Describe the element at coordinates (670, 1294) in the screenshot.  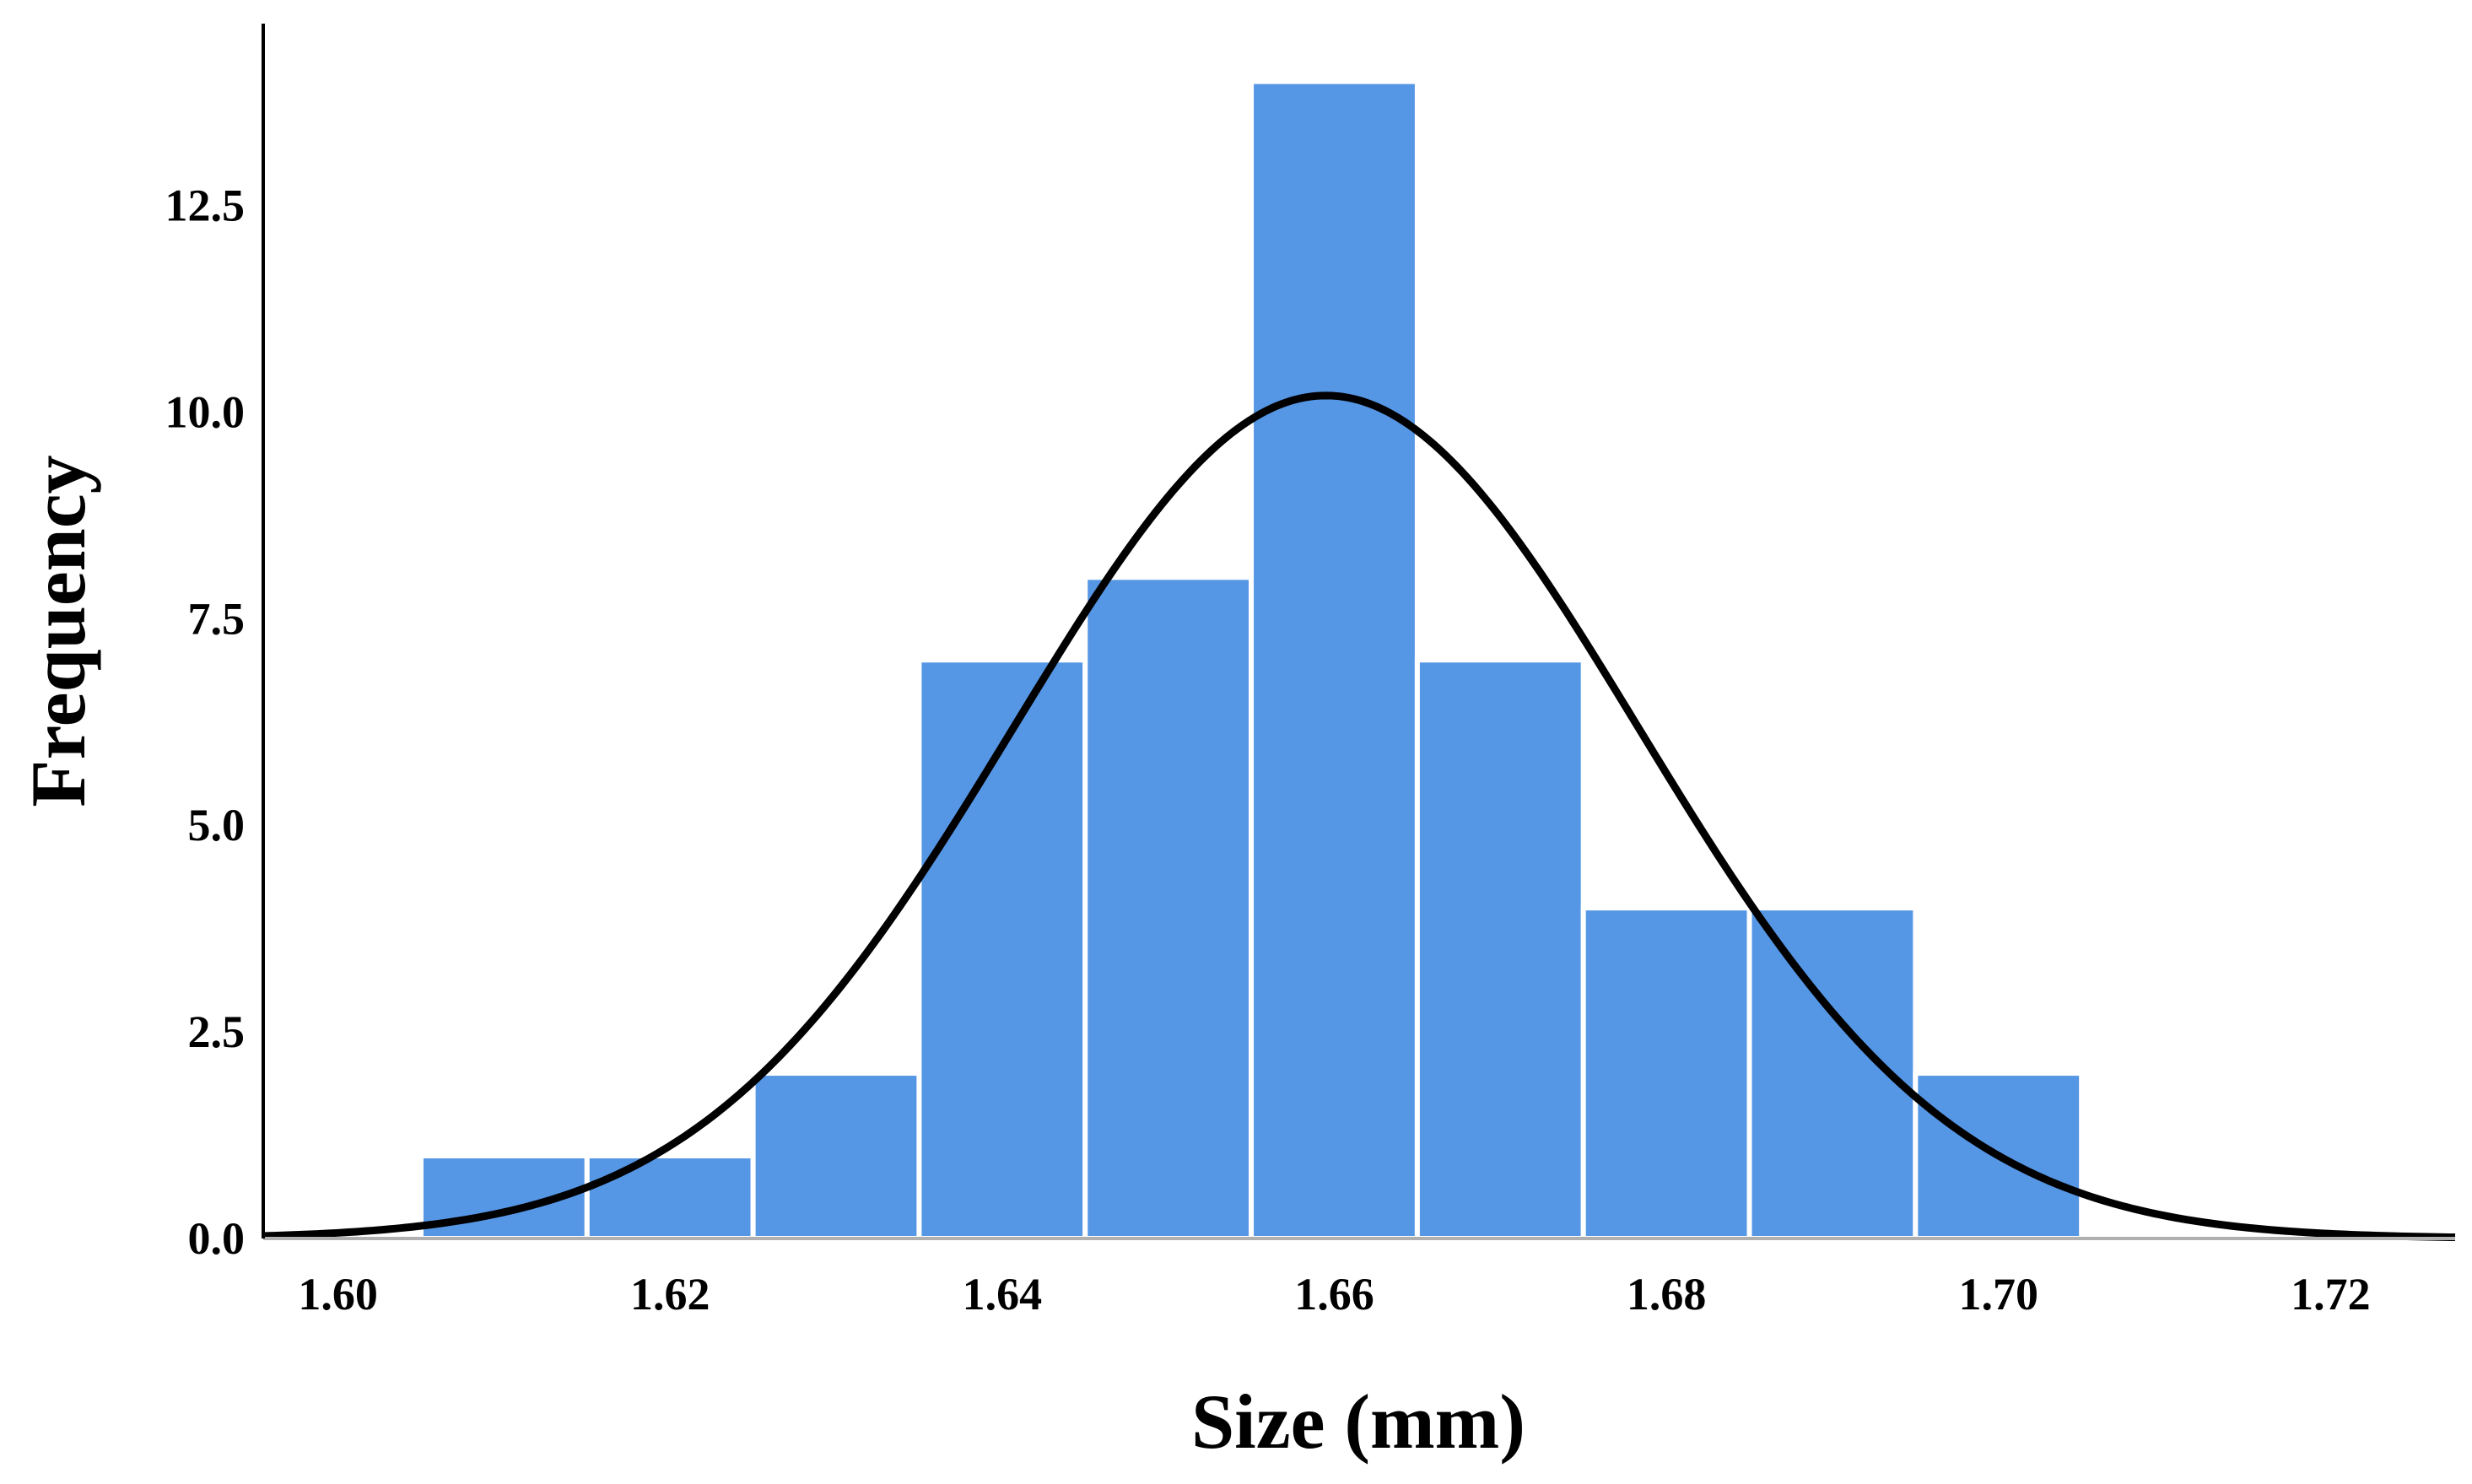
I see `x-tick-label: 1.62` at that location.